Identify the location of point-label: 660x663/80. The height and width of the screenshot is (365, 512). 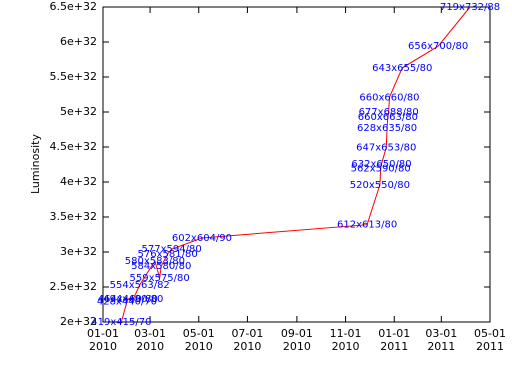
(388, 117).